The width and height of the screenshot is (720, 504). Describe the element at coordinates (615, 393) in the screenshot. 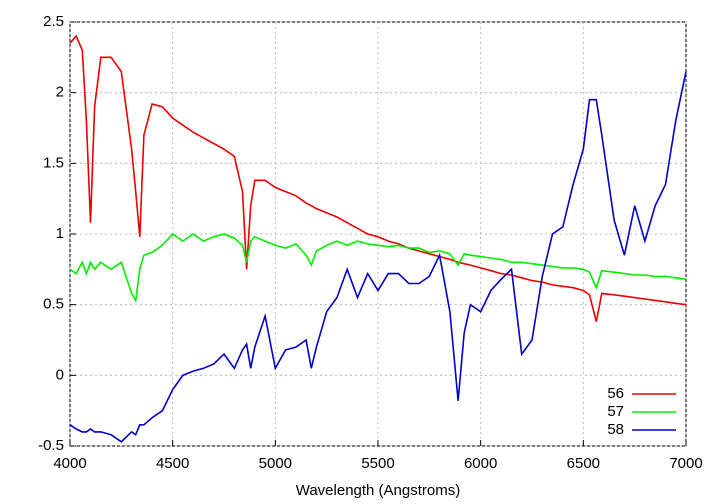

I see `legend-label: 56` at that location.